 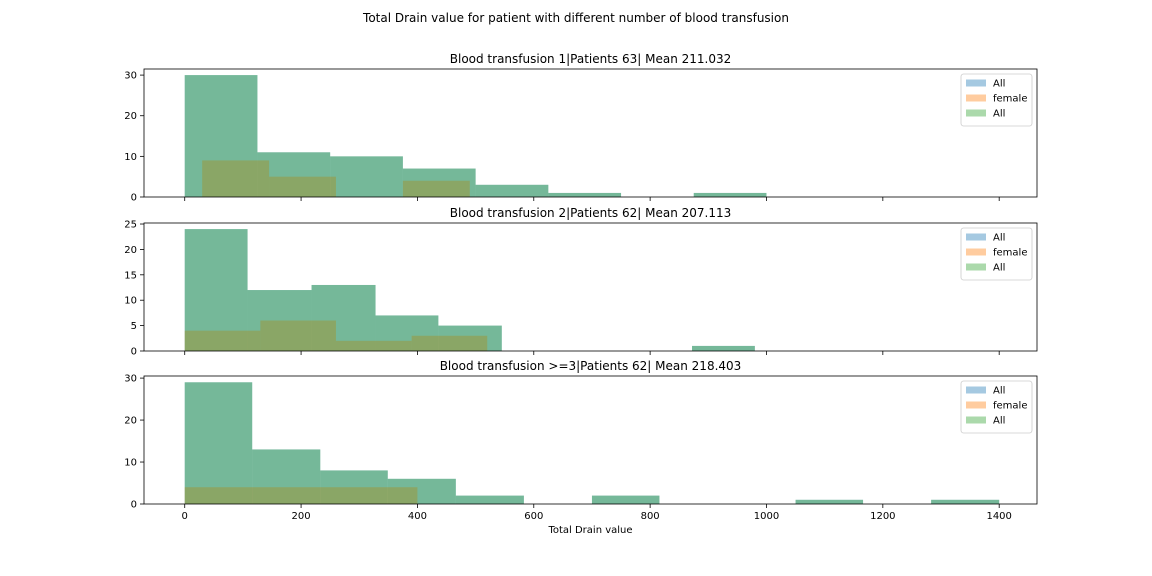 What do you see at coordinates (134, 326) in the screenshot?
I see `y-tick-label: 5` at bounding box center [134, 326].